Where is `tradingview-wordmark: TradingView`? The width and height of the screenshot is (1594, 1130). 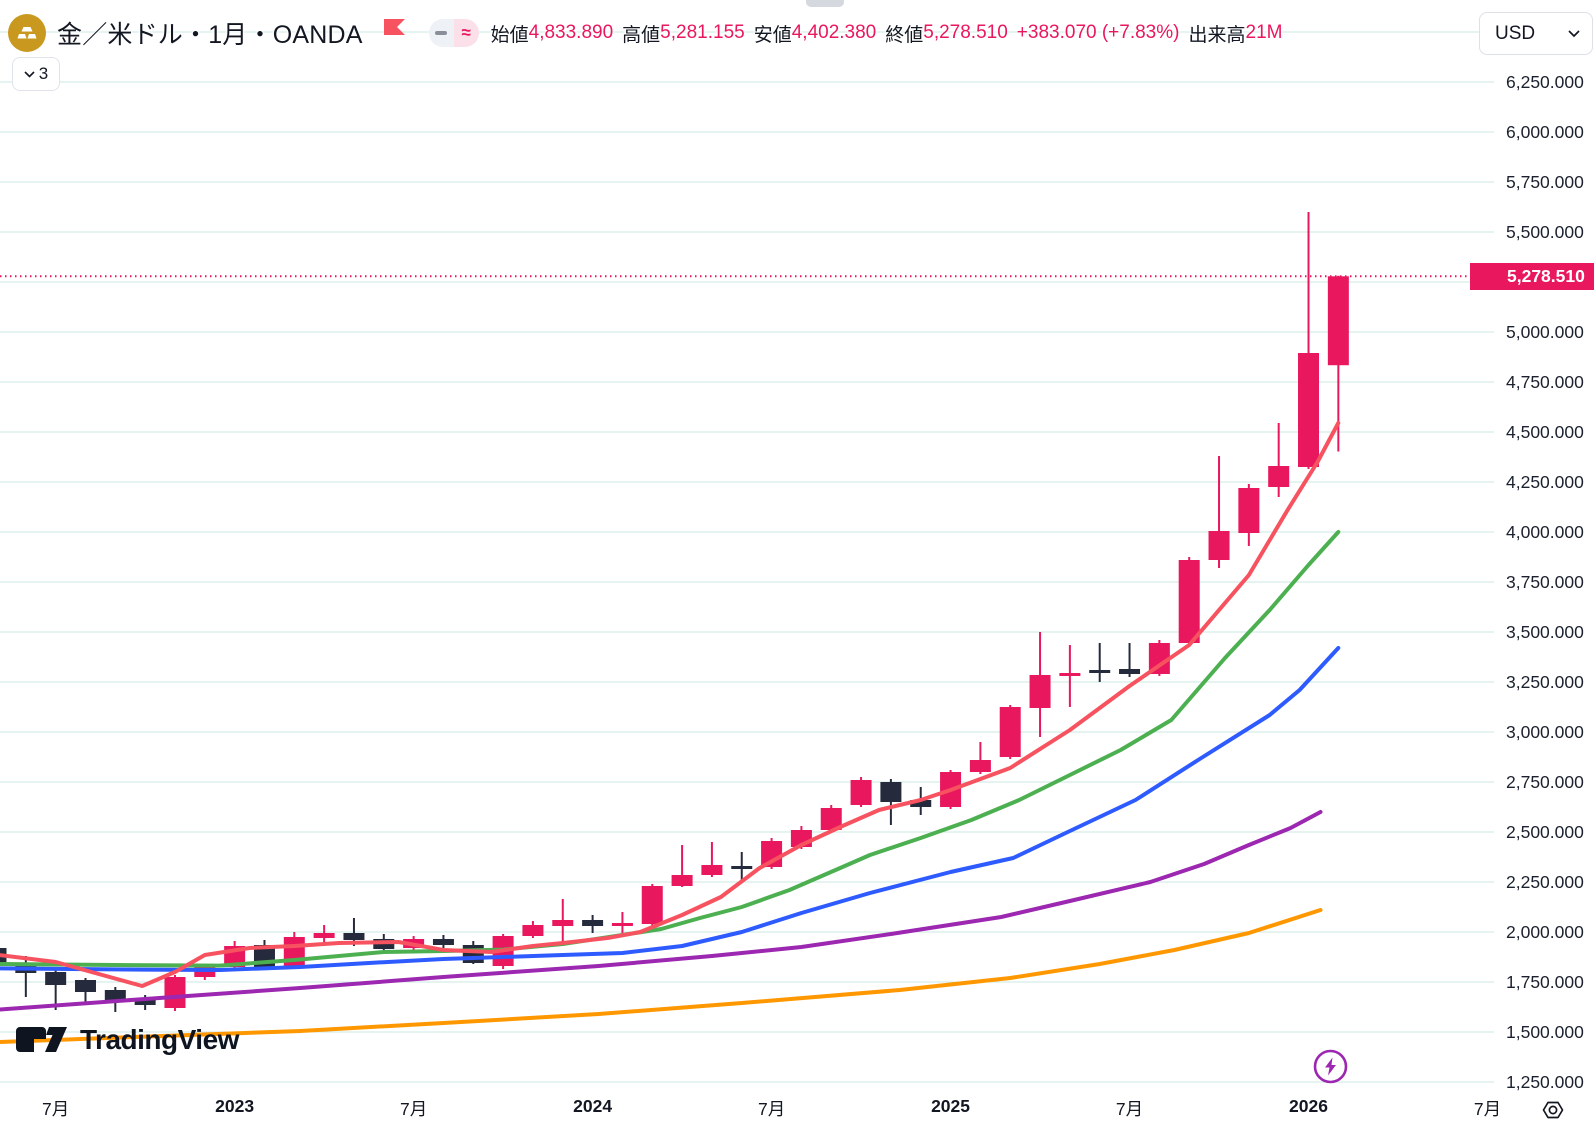 tradingview-wordmark: TradingView is located at coordinates (159, 1039).